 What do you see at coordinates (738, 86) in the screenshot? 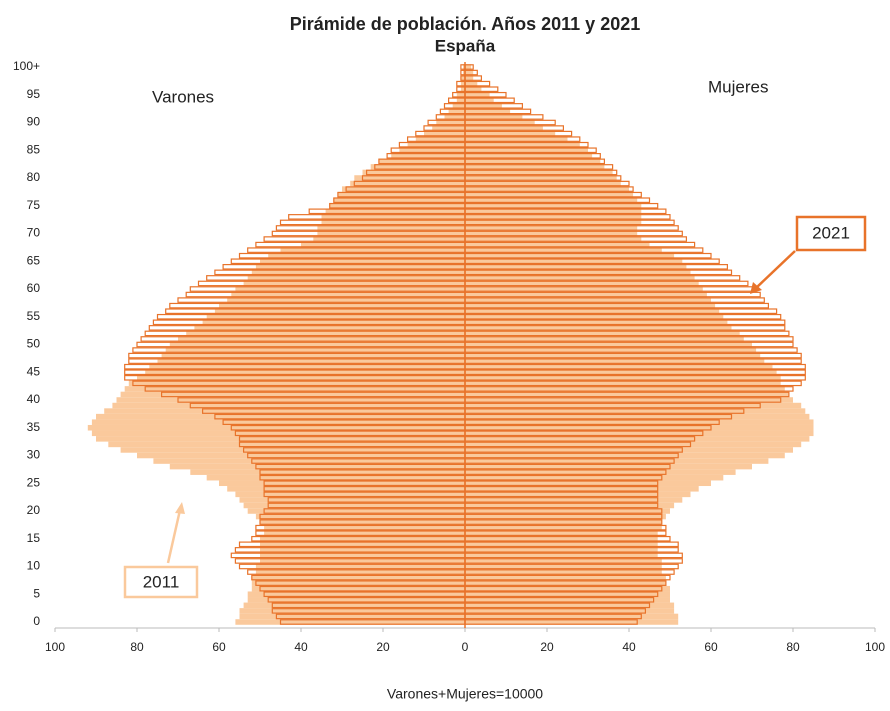
I see `right-label: Mujeres` at bounding box center [738, 86].